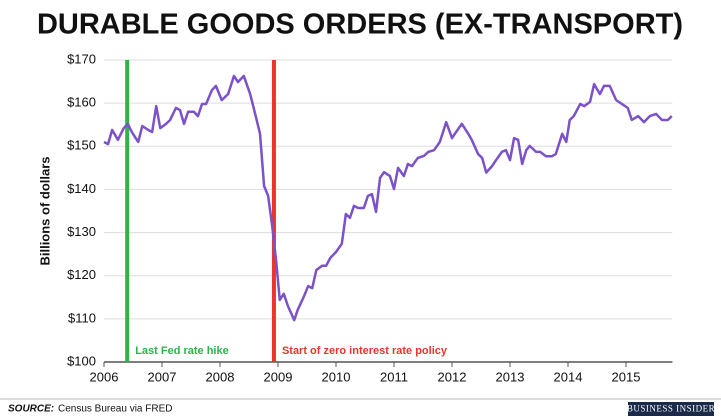  I want to click on x-tick-label: 2012, so click(452, 376).